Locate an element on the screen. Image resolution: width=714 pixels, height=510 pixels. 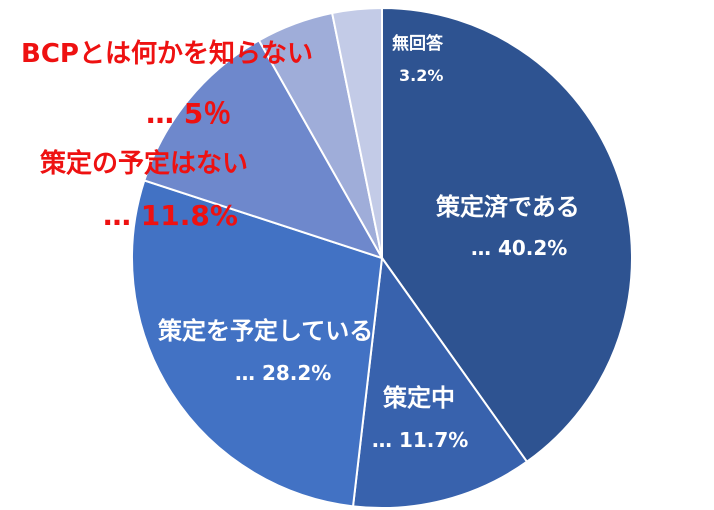
slice-label-策定済である: 策定済である is located at coordinates (508, 207).